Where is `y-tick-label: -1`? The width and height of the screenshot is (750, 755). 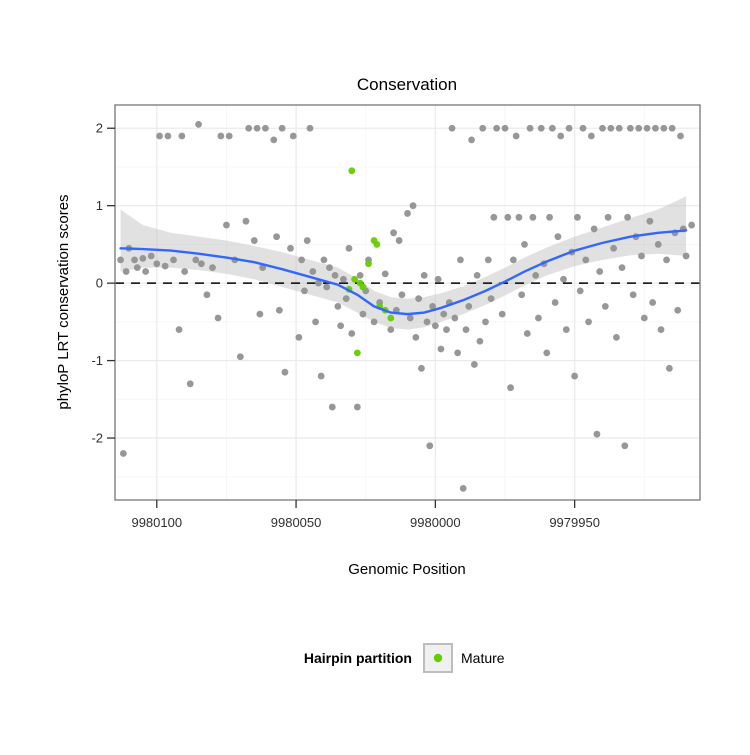
y-tick-label: -1 is located at coordinates (97, 360).